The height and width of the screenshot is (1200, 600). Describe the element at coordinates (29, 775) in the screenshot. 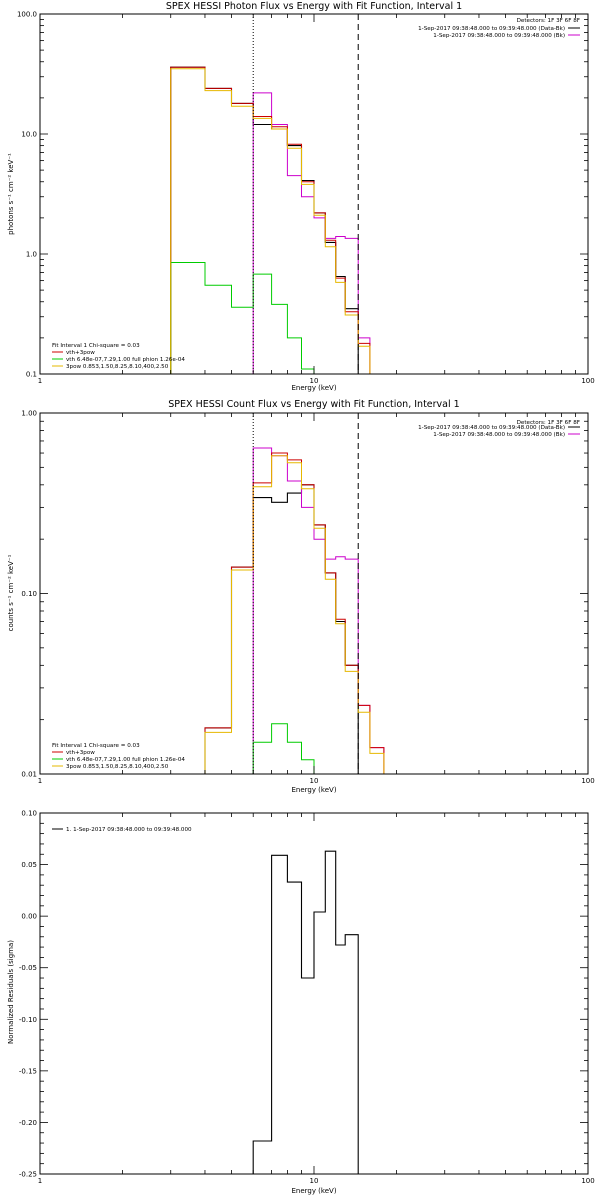

I see `y-tick-label-0: 0.01` at that location.